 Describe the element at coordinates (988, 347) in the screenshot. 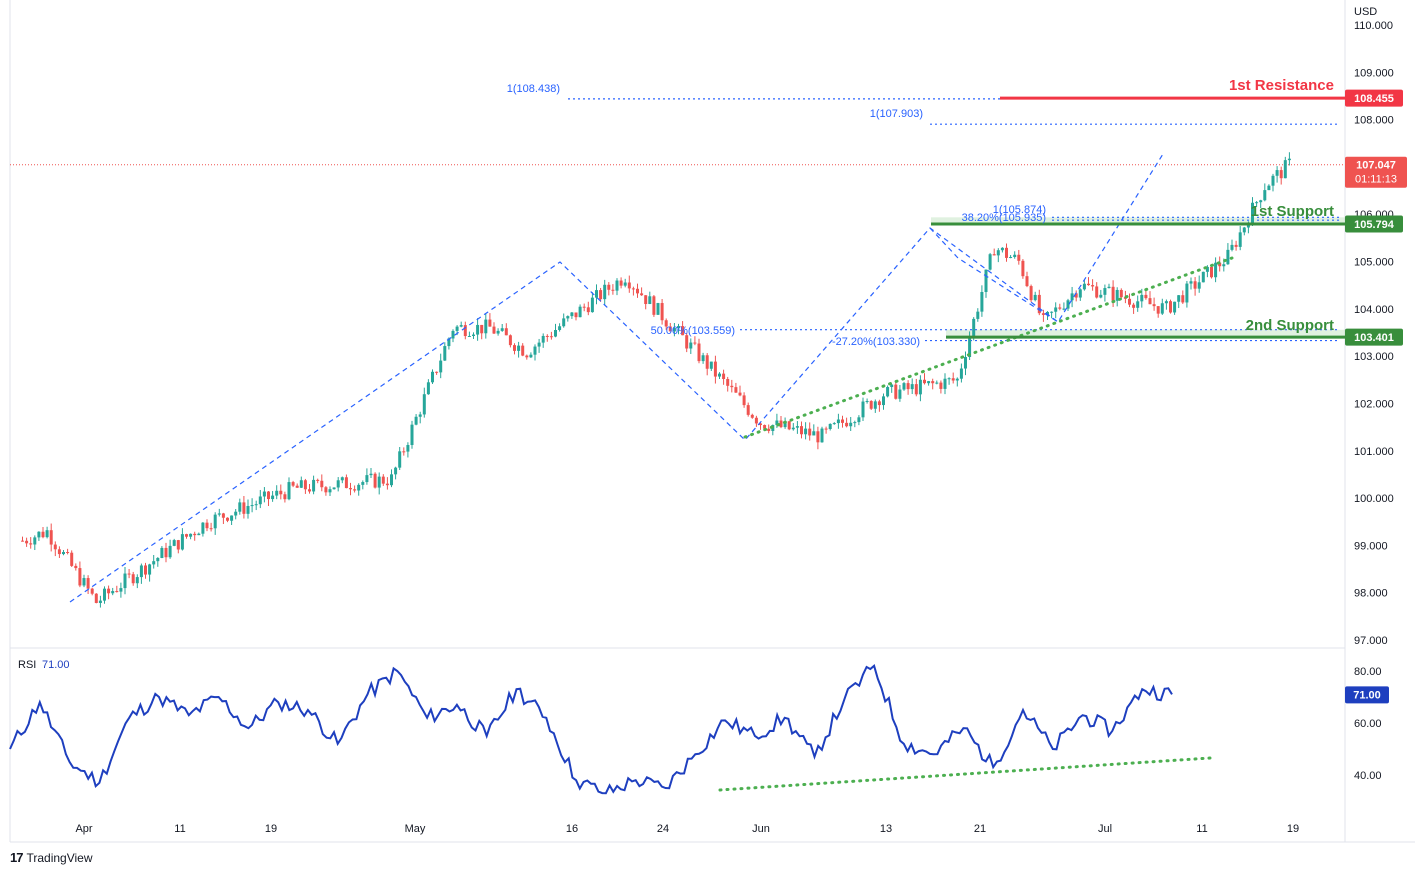

I see `price-trendline` at that location.